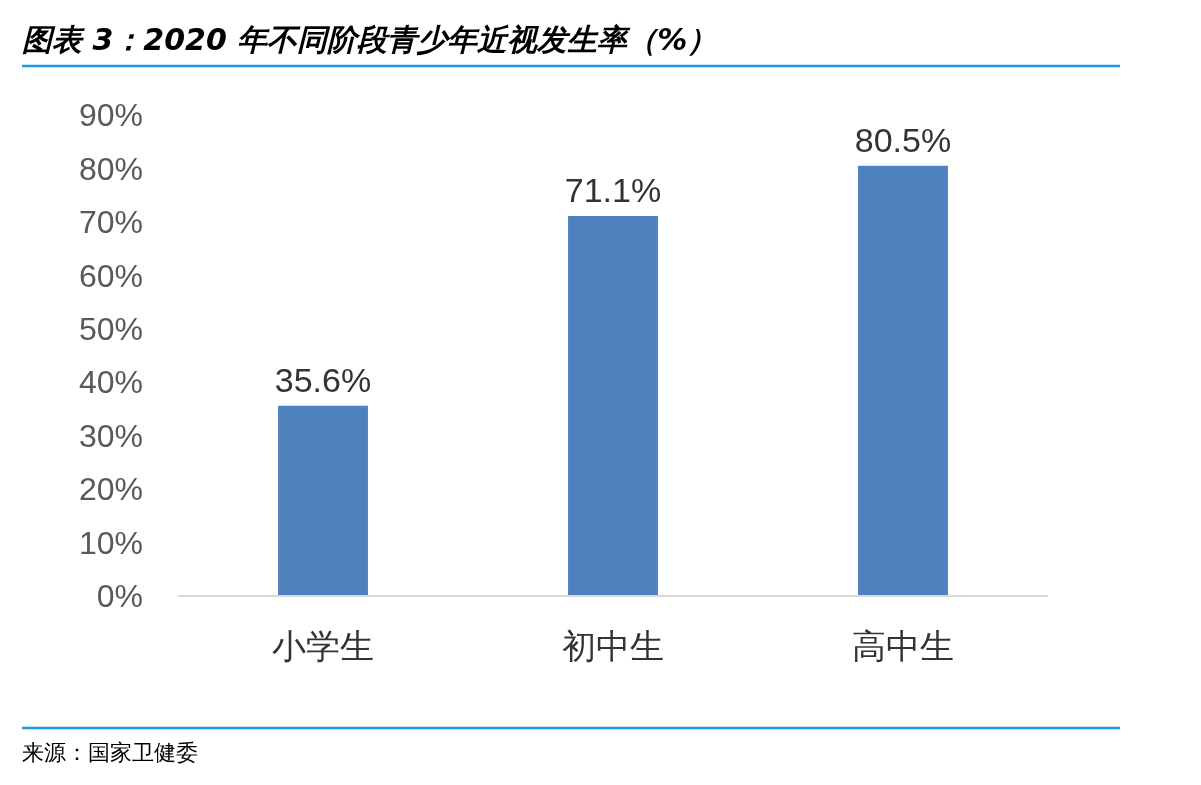 Image resolution: width=1201 pixels, height=785 pixels. What do you see at coordinates (903, 139) in the screenshot?
I see `data-label: 80.5%` at bounding box center [903, 139].